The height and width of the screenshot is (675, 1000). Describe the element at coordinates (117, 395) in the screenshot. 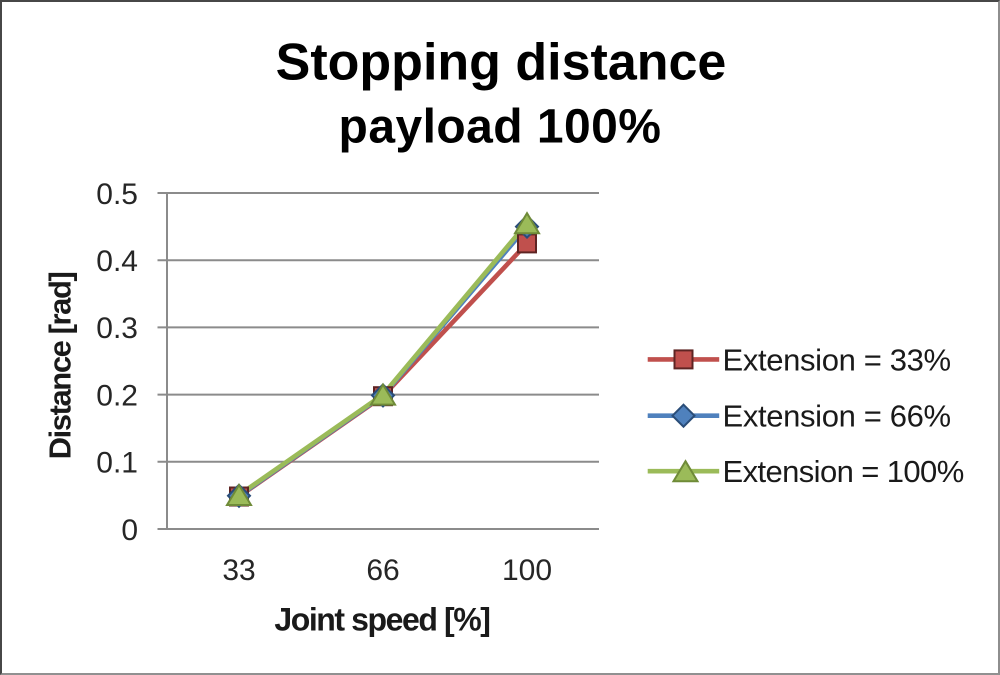

I see `svg-text: 0.2` at that location.